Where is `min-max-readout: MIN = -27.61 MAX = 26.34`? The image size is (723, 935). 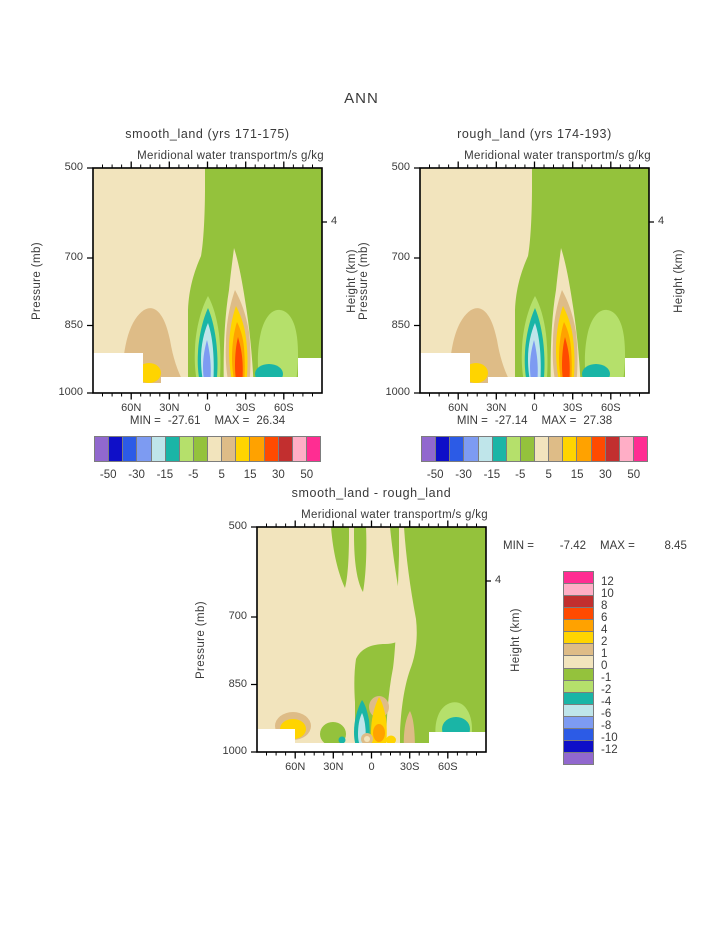 min-max-readout: MIN = -27.61 MAX = 26.34 is located at coordinates (207, 421).